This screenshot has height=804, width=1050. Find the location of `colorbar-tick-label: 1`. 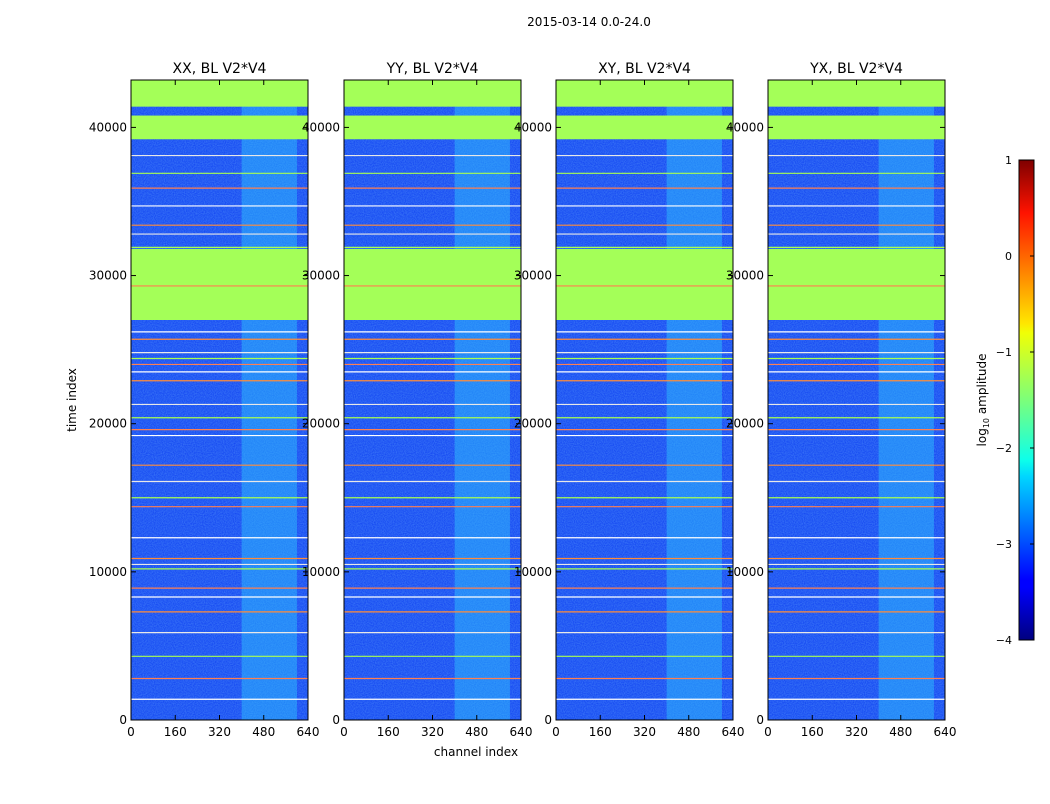

colorbar-tick-label: 1 is located at coordinates (1008, 160).